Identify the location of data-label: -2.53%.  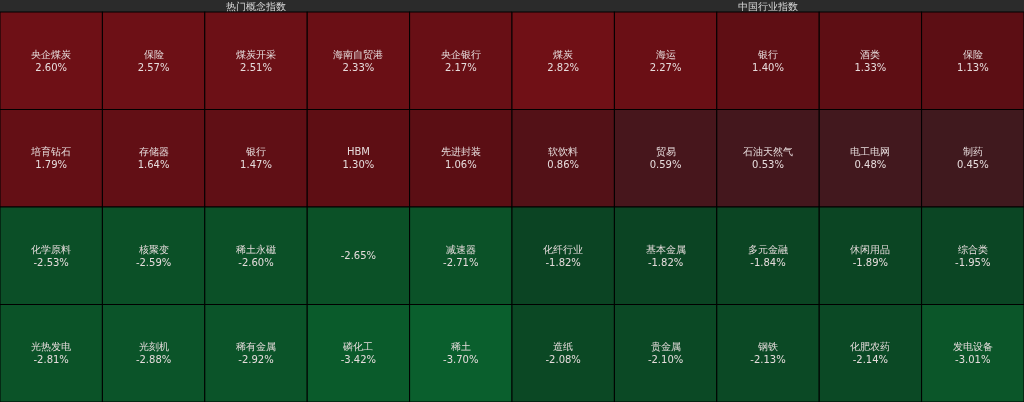
(51, 262).